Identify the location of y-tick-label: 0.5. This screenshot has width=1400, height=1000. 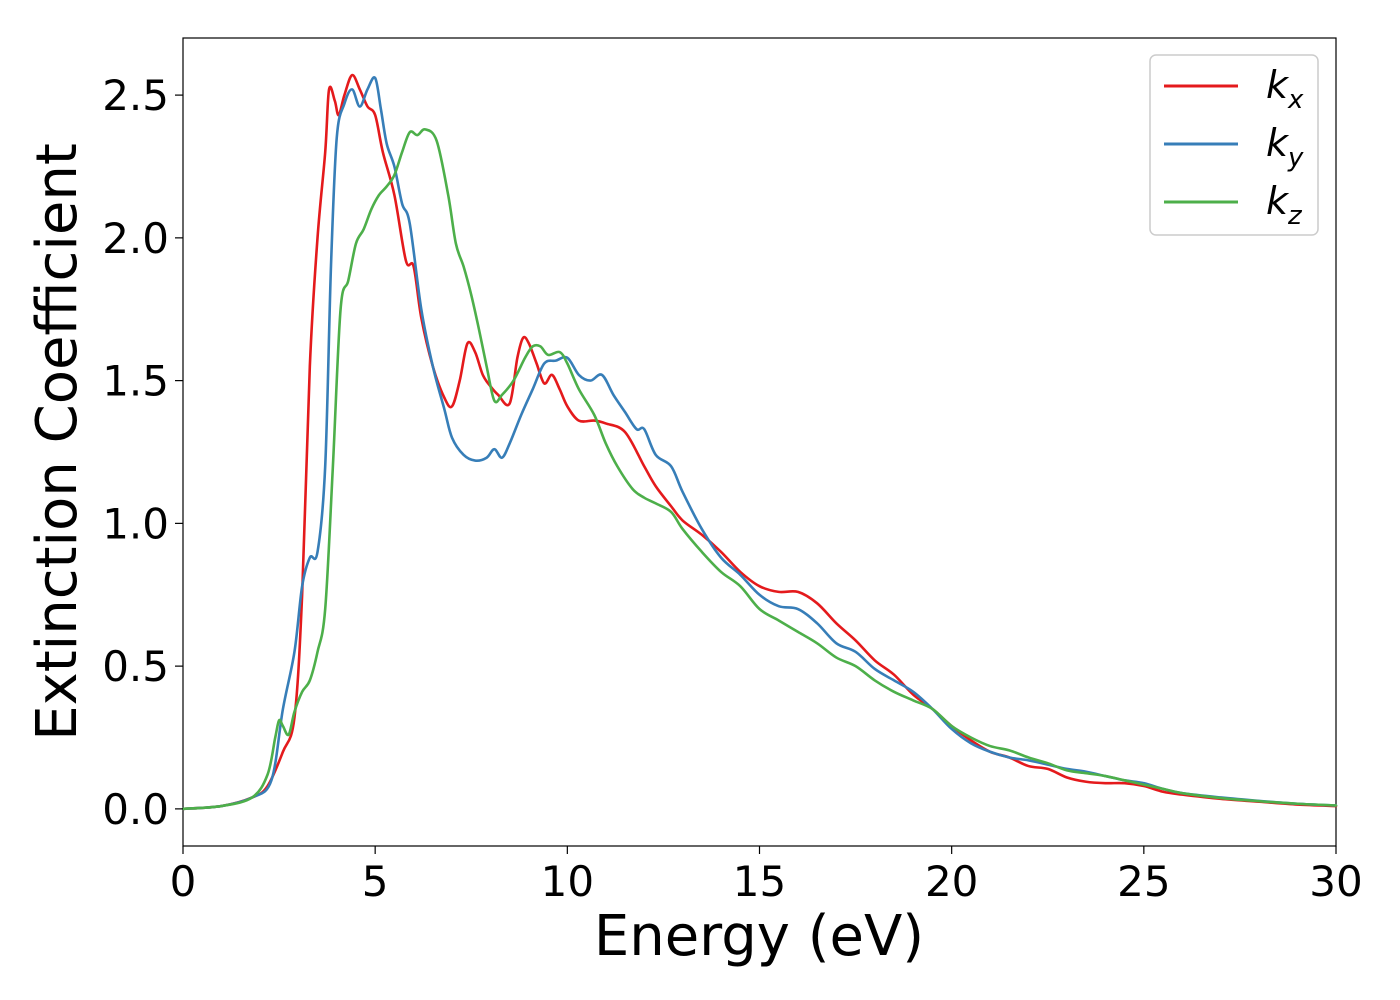
(135, 666).